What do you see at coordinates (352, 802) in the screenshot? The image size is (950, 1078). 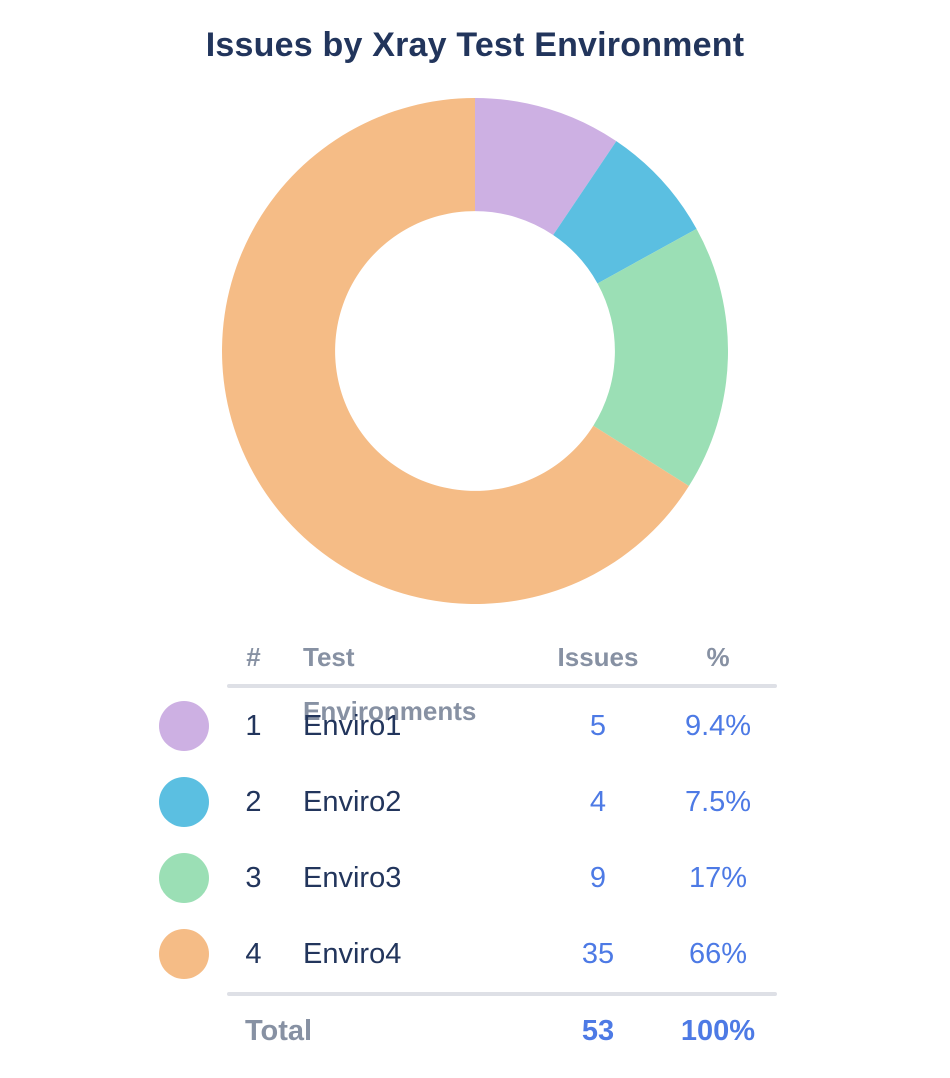 I see `row-environment: Enviro2` at bounding box center [352, 802].